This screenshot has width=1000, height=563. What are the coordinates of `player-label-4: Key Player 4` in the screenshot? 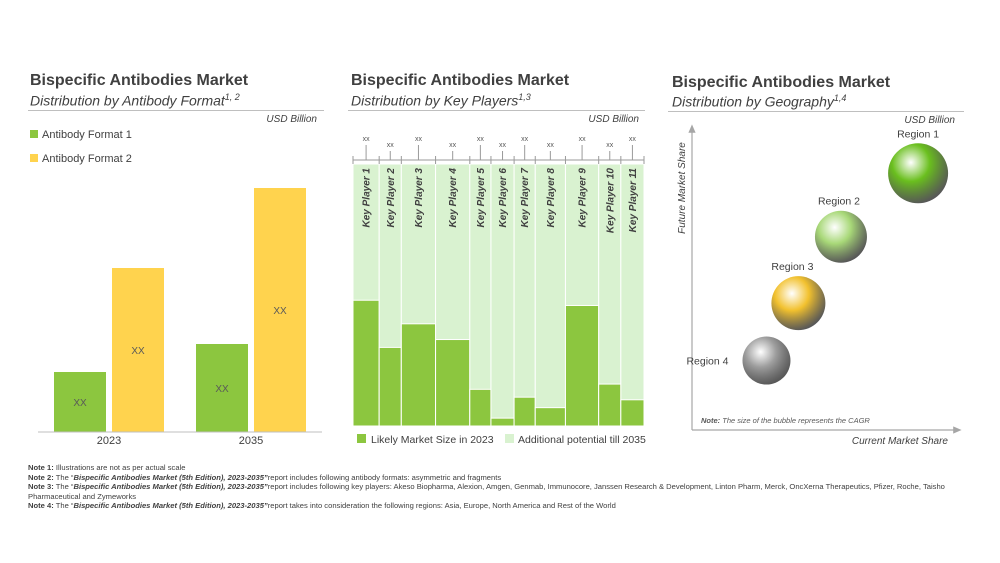 It's located at (453, 198).